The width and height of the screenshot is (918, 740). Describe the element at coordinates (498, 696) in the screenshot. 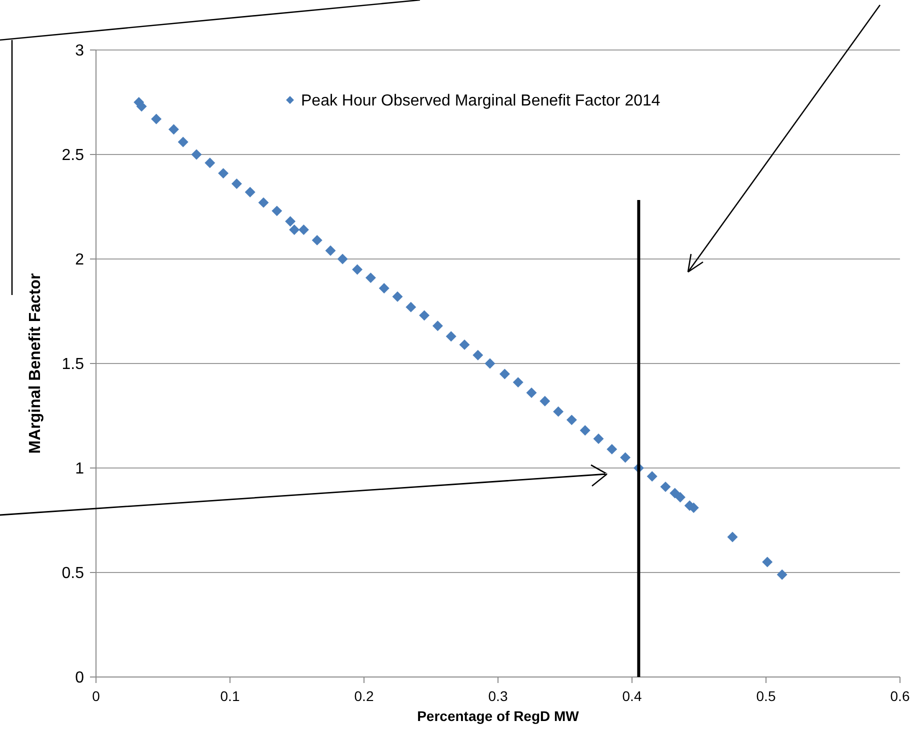

I see `x-tick-label: 0.3` at that location.